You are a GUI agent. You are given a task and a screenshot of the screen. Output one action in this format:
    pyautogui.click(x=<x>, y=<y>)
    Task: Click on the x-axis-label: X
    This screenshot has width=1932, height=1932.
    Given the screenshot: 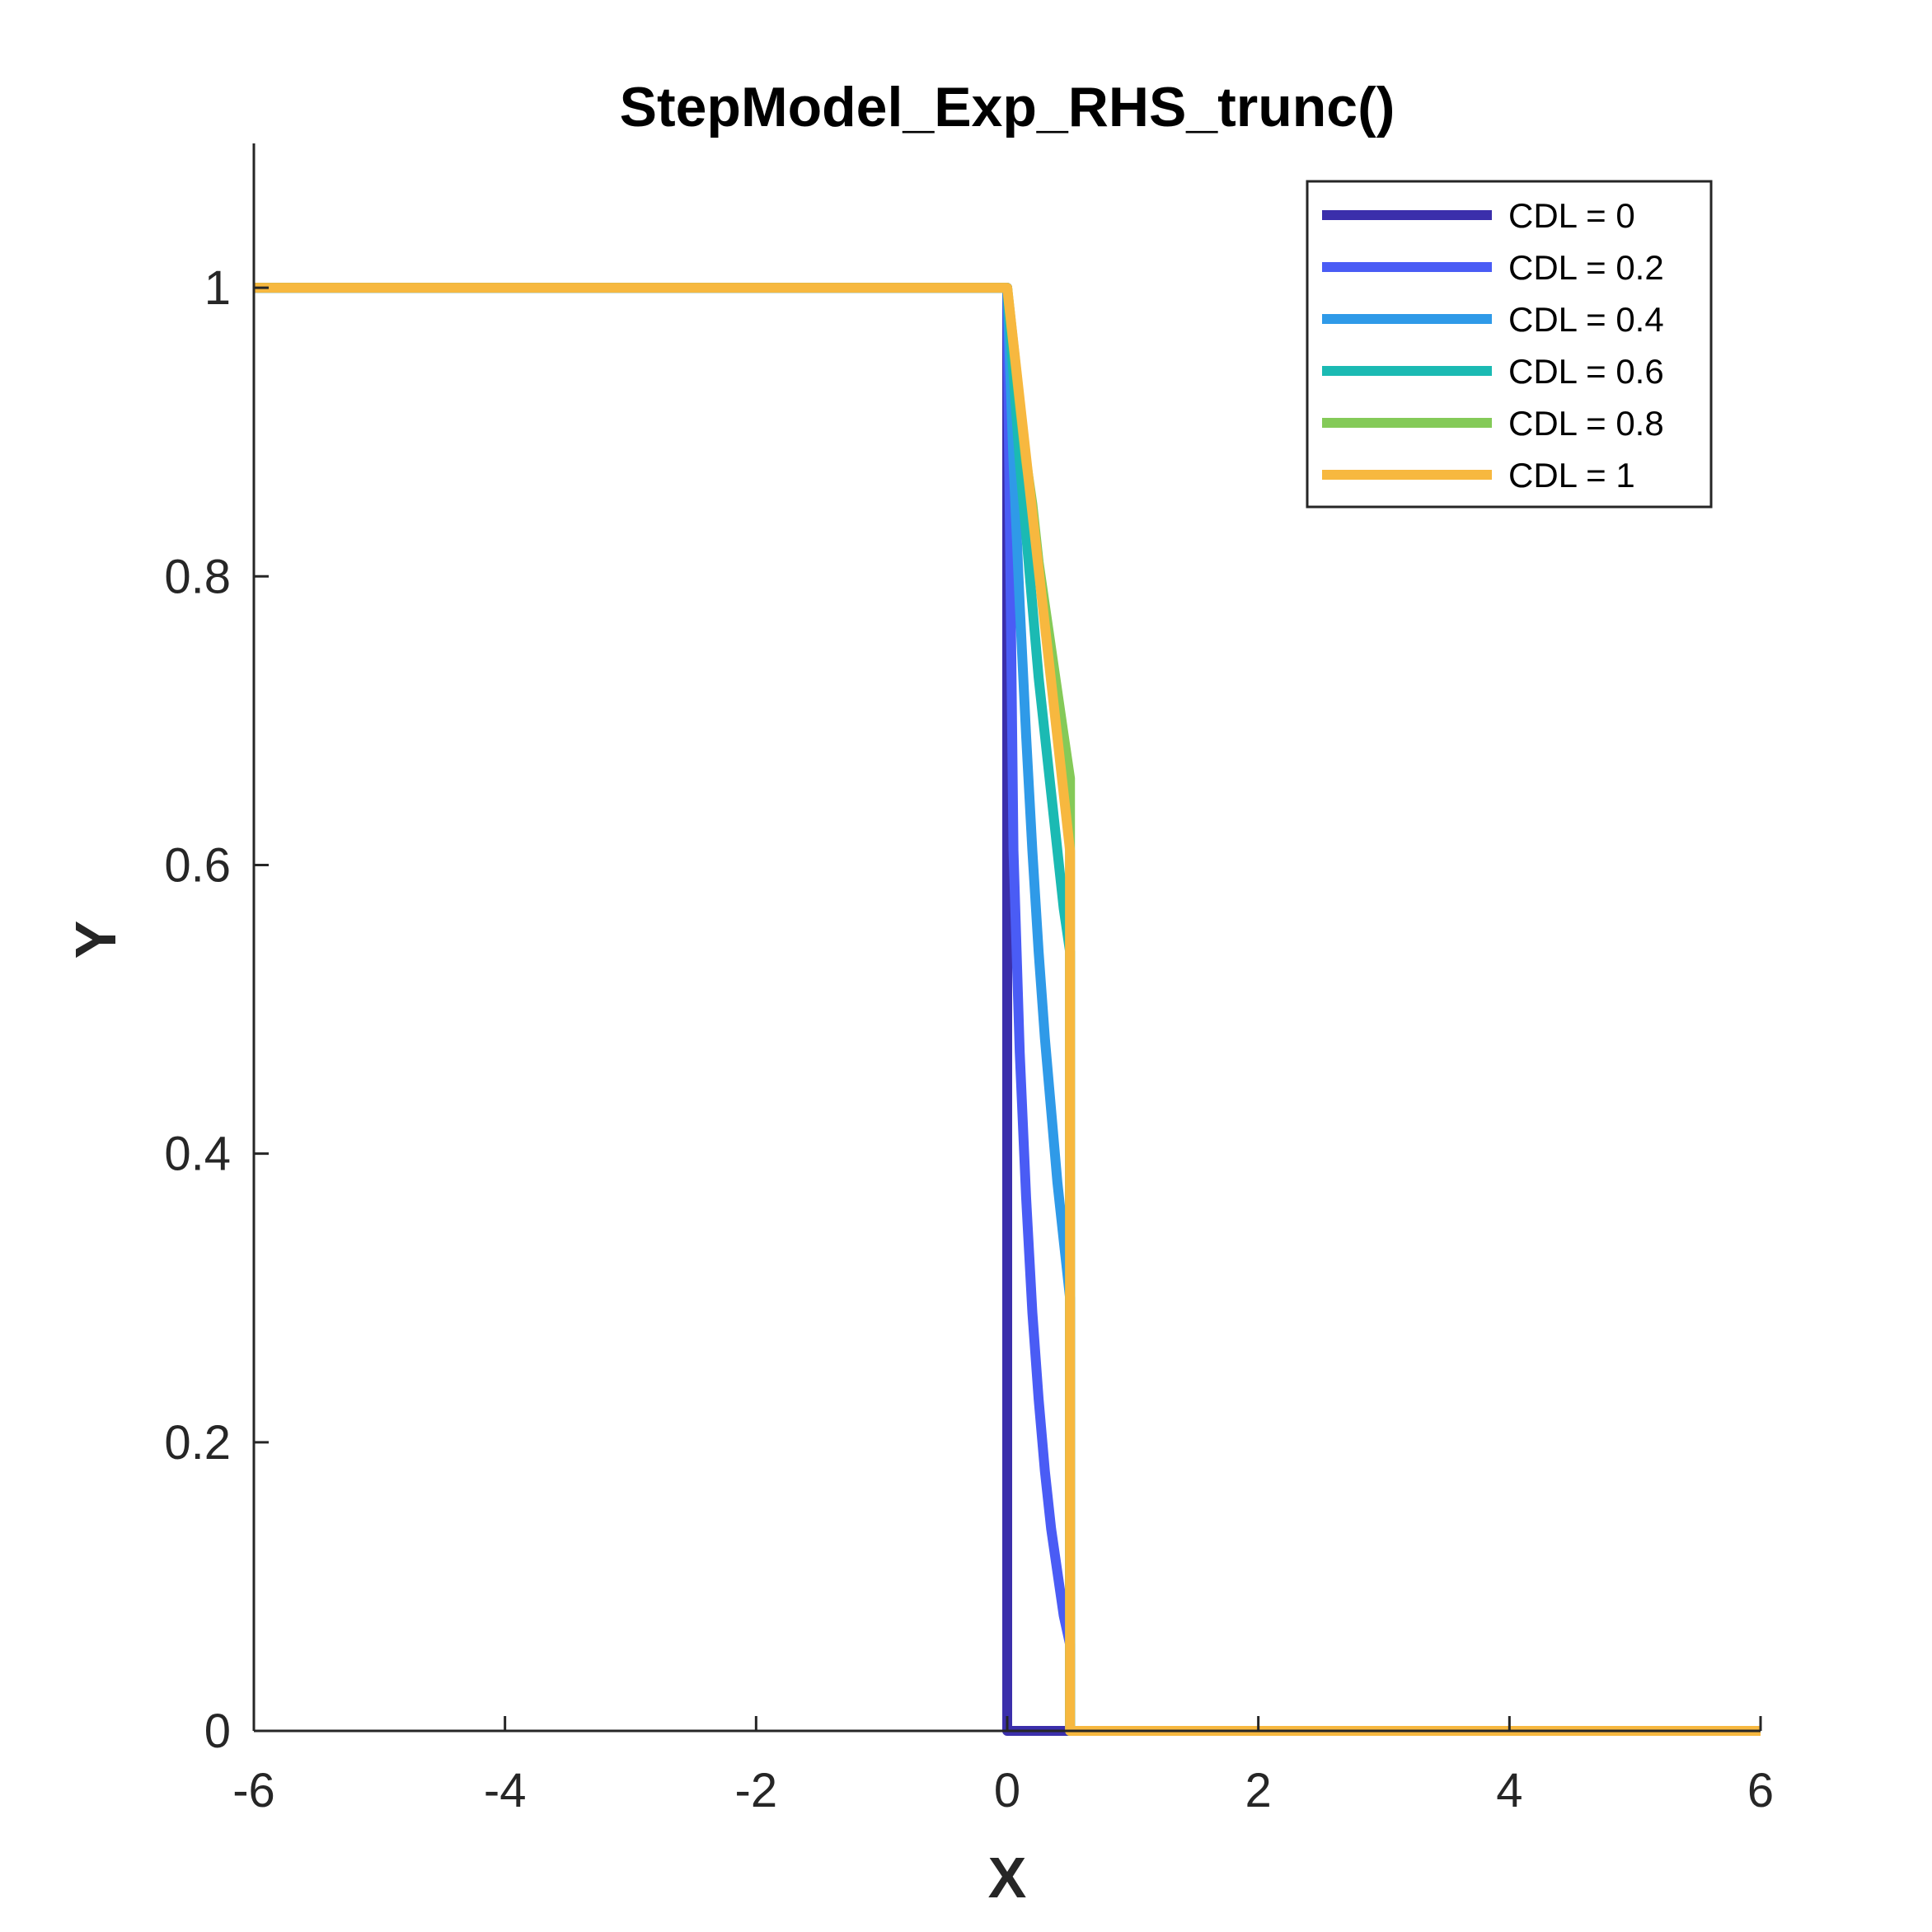 What is the action you would take?
    pyautogui.click(x=1007, y=1877)
    